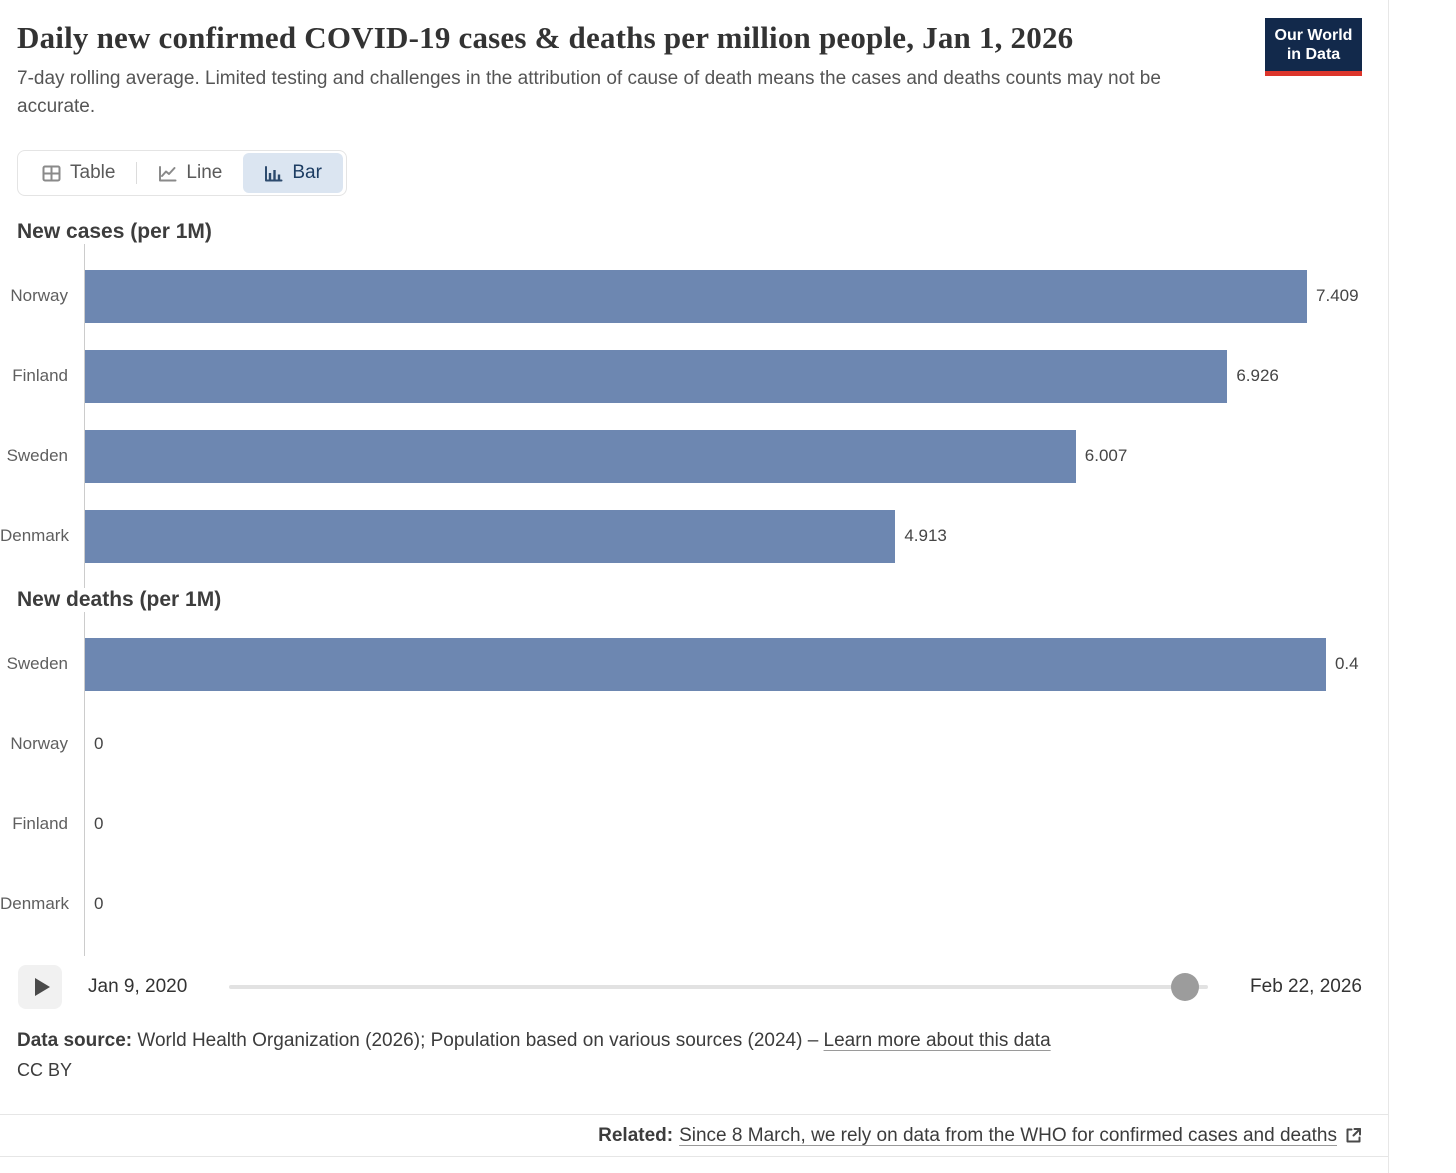  I want to click on bar-row: Sweden 6.007, so click(694, 456).